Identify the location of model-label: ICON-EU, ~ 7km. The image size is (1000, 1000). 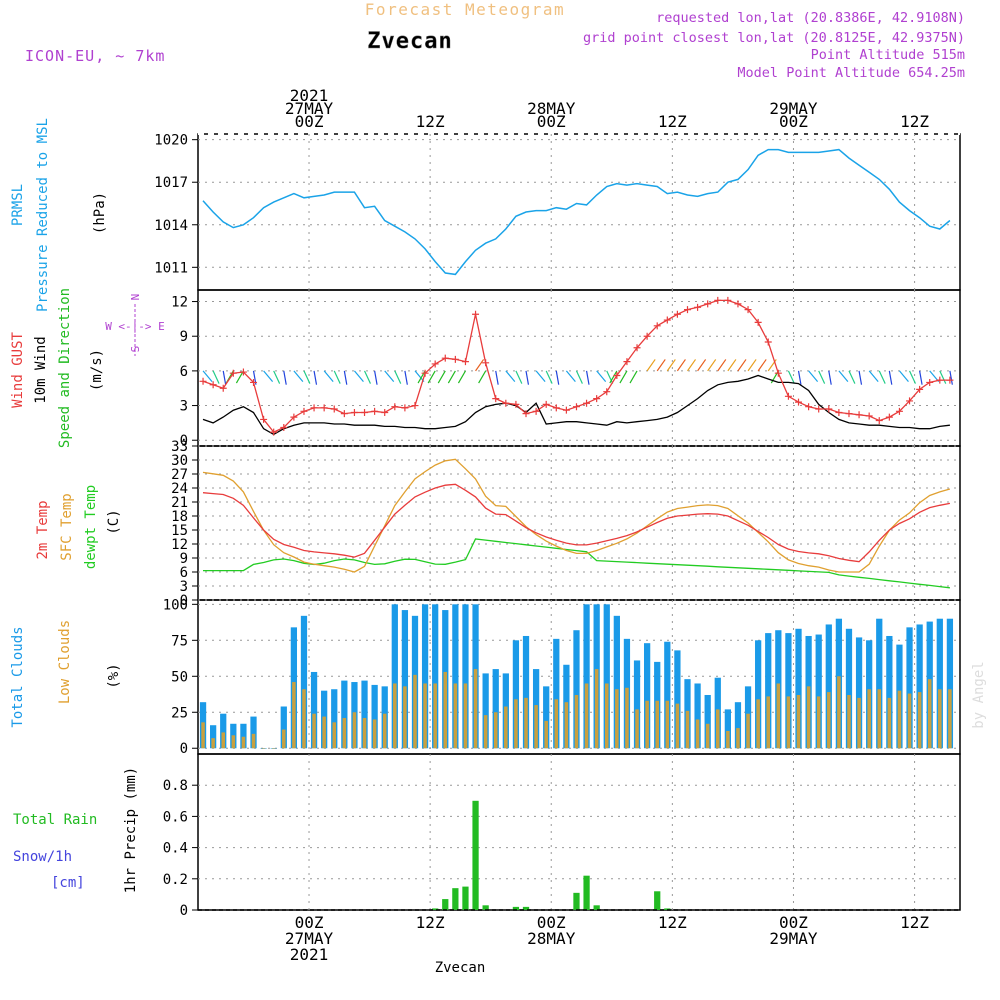
(95, 56).